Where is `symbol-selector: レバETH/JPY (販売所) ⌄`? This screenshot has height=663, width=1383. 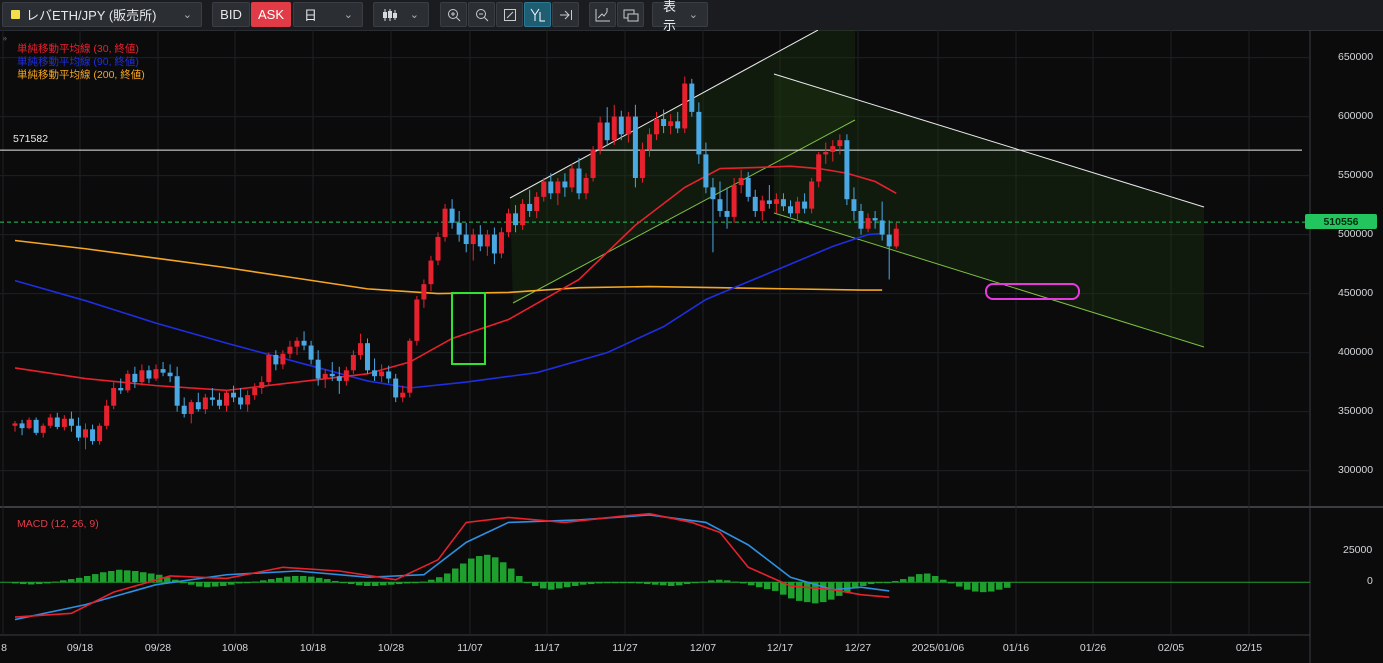
symbol-selector: レバETH/JPY (販売所) ⌄ is located at coordinates (102, 14).